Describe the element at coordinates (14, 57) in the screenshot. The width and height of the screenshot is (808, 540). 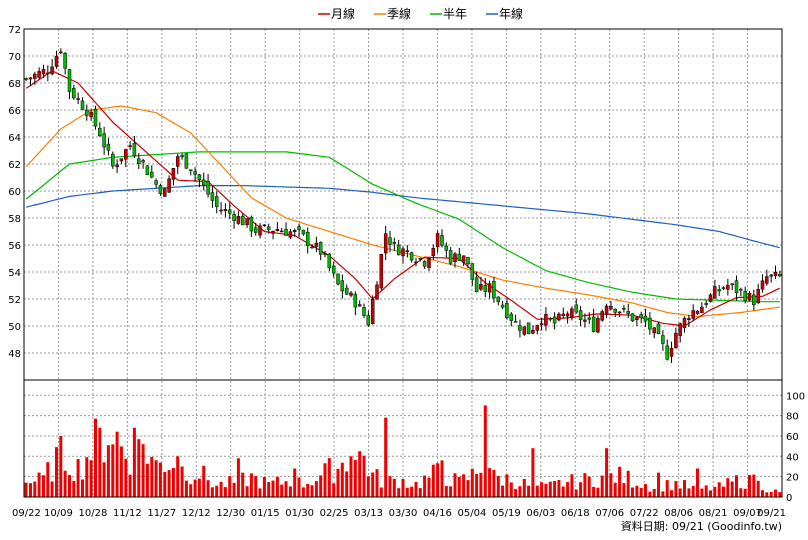
I see `price-tick-label: 70` at that location.